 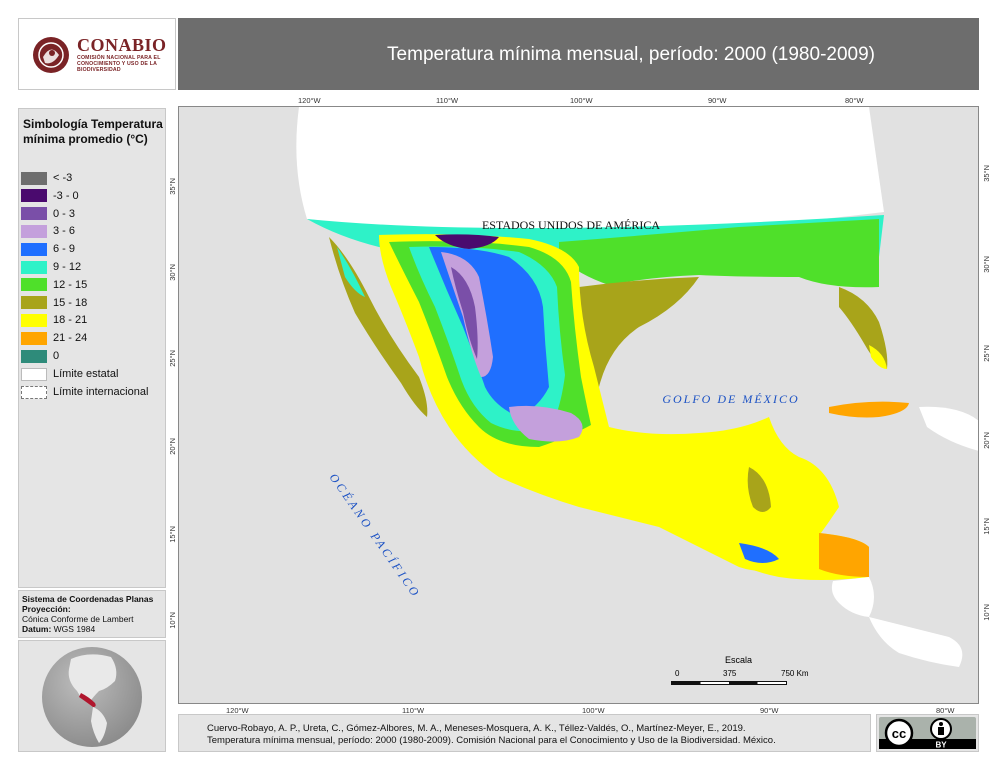 I want to click on usa-gulf-band, so click(x=719, y=253).